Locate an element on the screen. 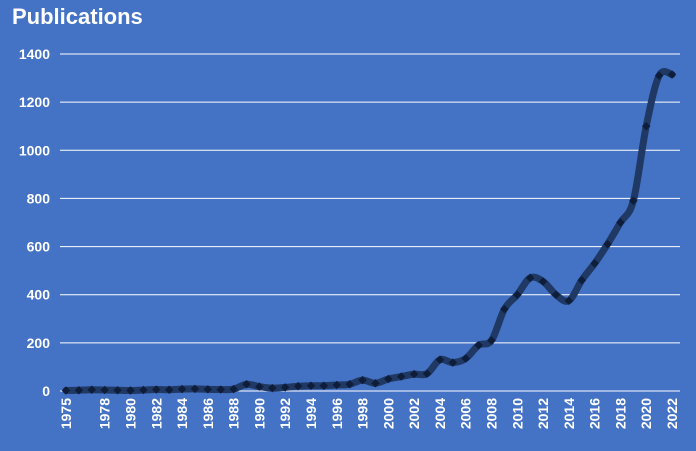 This screenshot has width=696, height=451. y-tick-label: 400 is located at coordinates (39, 295).